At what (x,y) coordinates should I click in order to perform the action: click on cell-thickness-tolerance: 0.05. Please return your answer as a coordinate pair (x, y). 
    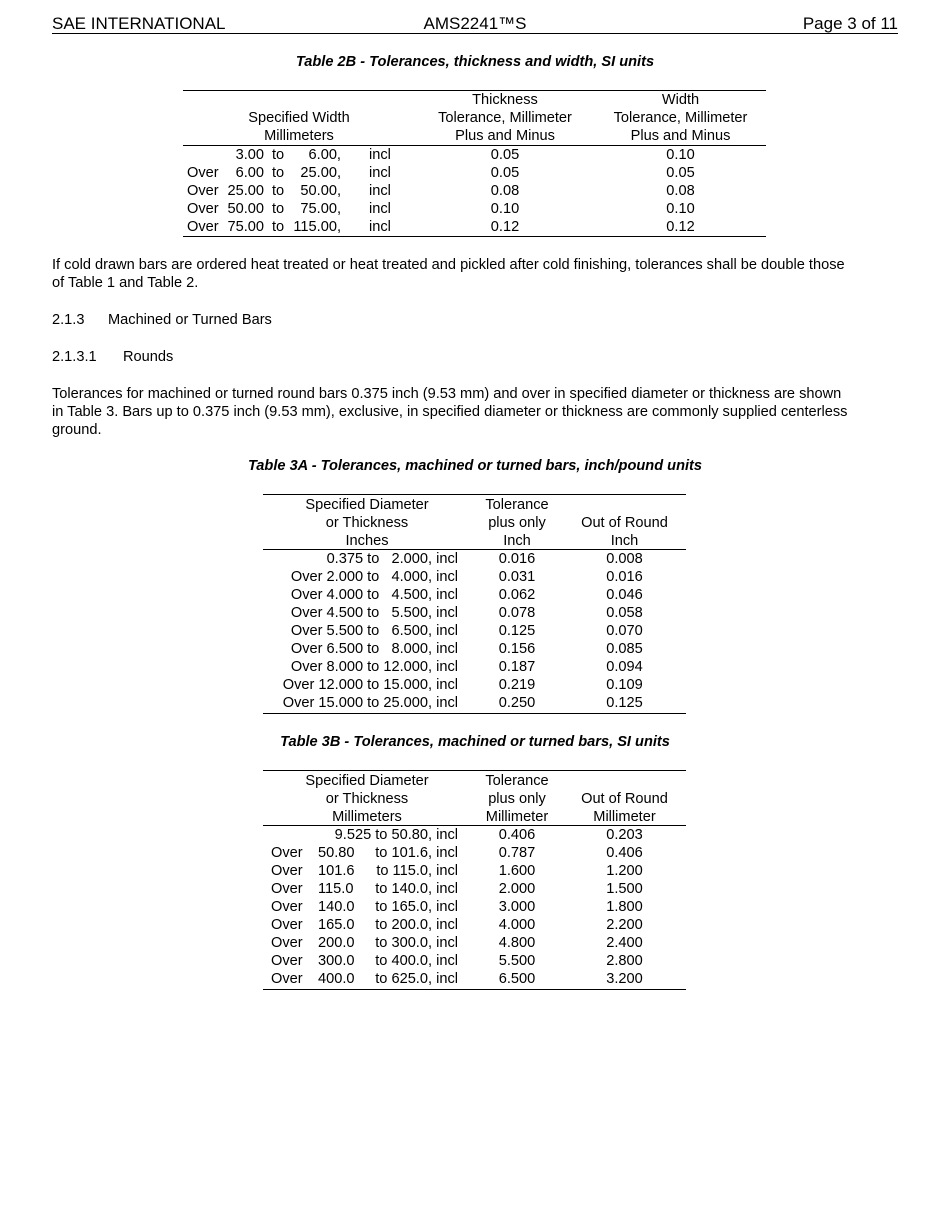
    Looking at the image, I should click on (505, 155).